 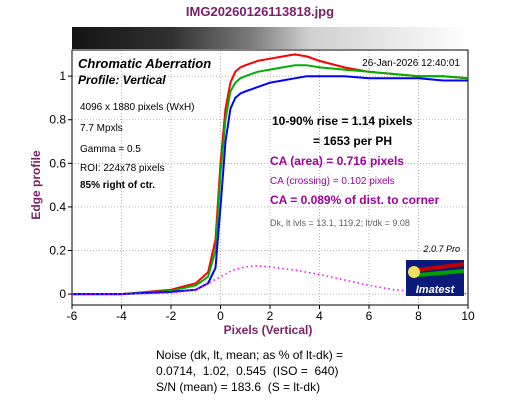 I want to click on rise-result: 10-90% rise = 1.14 pixels, so click(x=342, y=121).